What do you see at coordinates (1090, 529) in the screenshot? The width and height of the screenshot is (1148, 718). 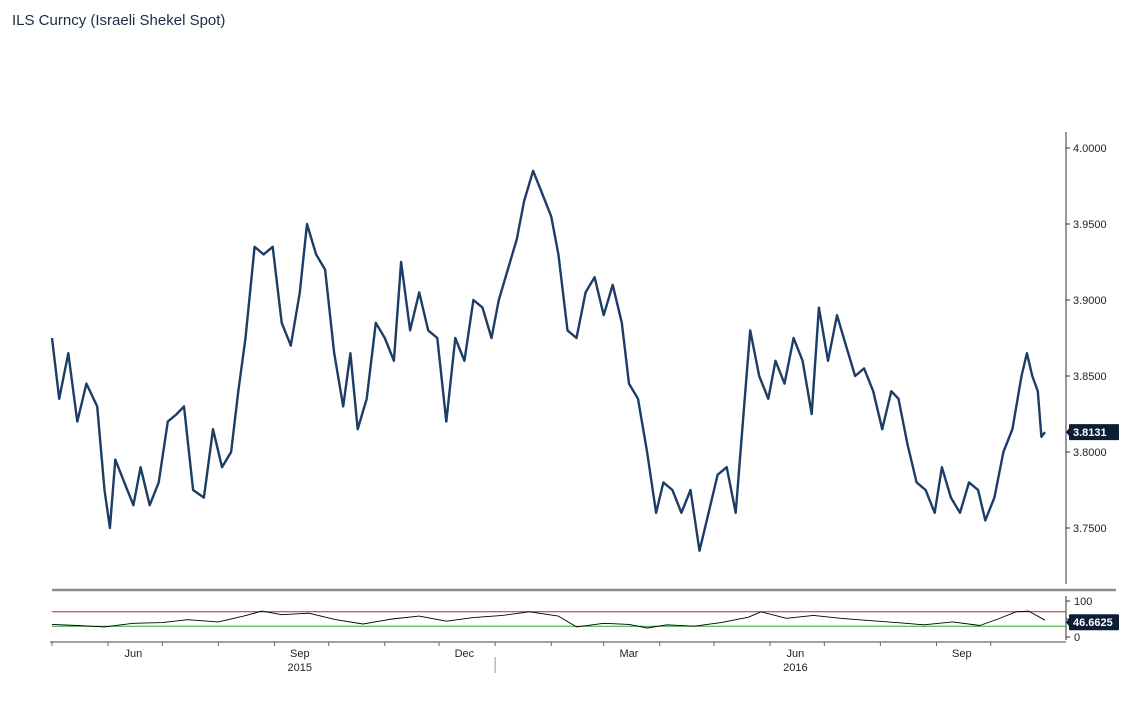 I see `price-y-tick-label: 3.7500` at bounding box center [1090, 529].